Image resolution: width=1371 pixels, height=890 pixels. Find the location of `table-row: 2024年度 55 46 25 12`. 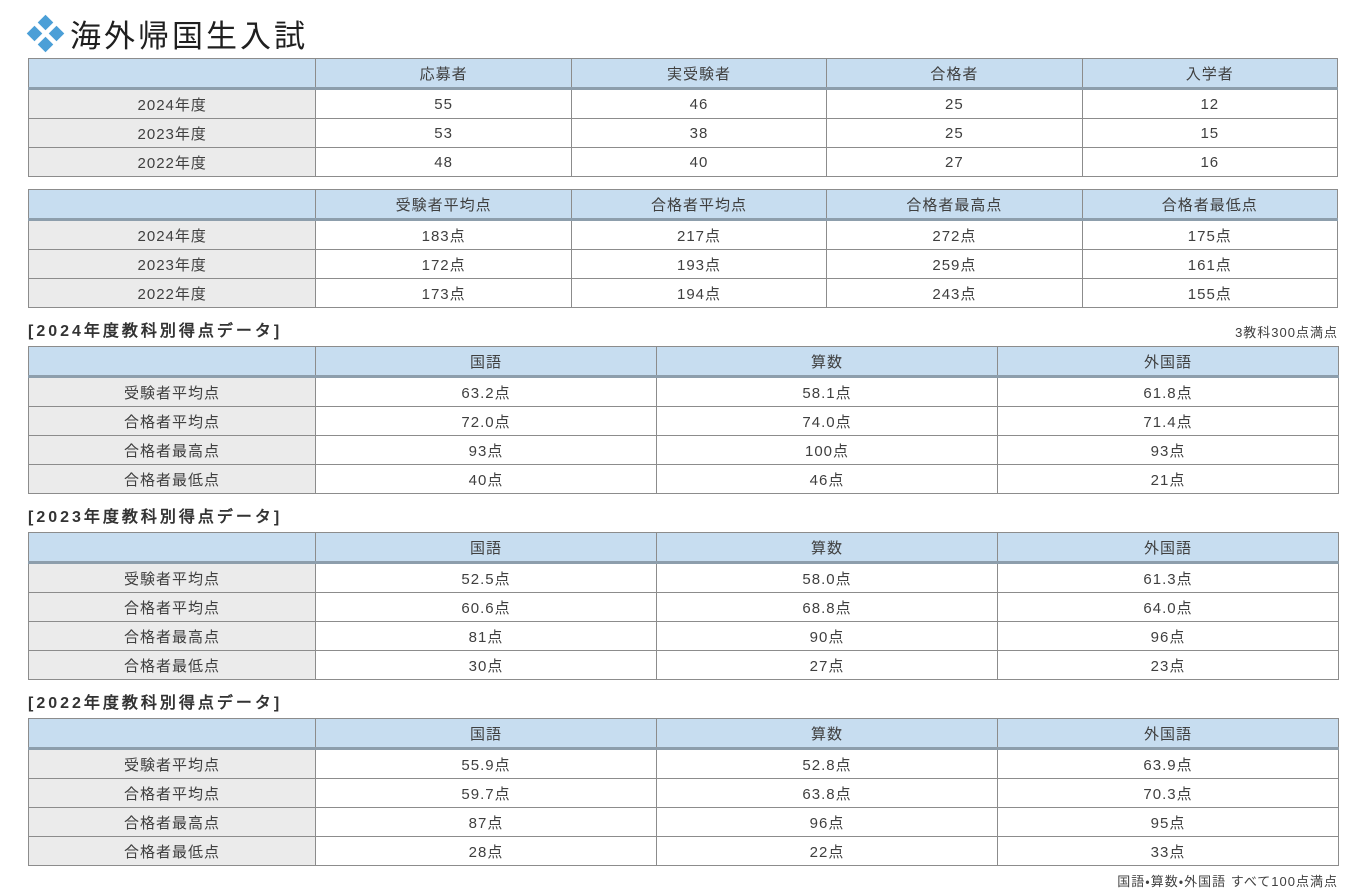

table-row: 2024年度 55 46 25 12 is located at coordinates (683, 103).